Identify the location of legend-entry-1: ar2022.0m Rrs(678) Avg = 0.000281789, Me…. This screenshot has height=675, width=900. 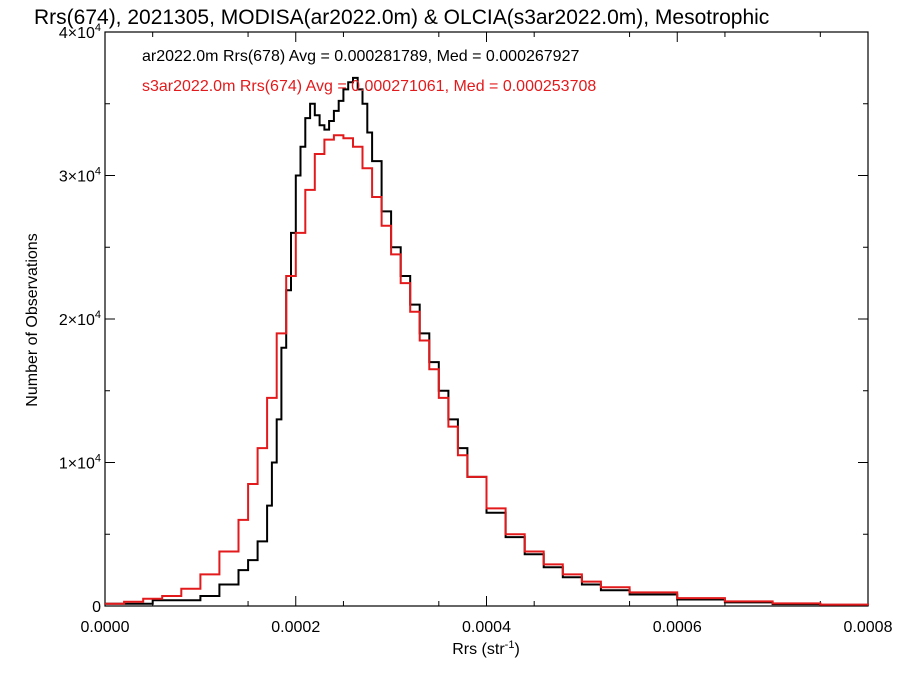
(360, 56).